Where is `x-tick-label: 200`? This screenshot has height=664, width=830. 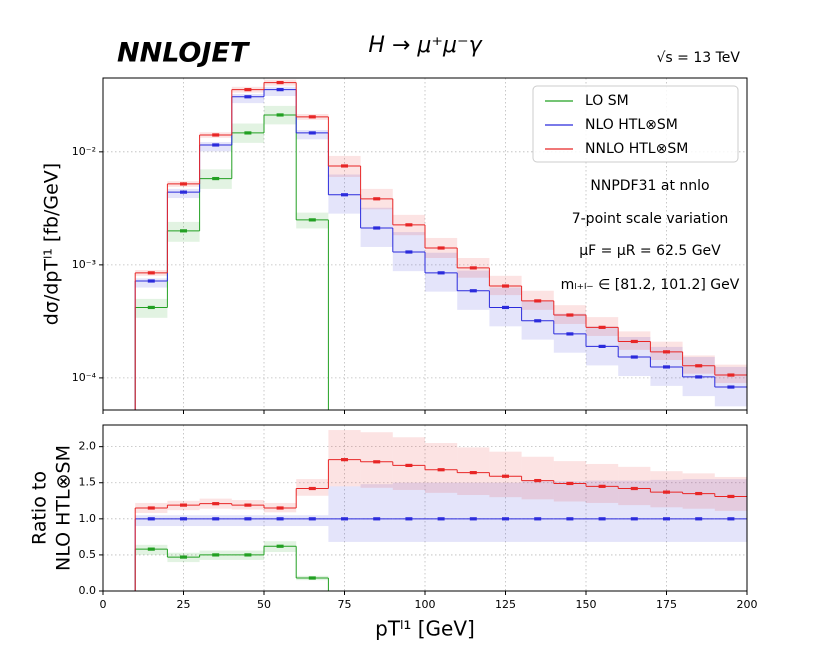 x-tick-label: 200 is located at coordinates (747, 604).